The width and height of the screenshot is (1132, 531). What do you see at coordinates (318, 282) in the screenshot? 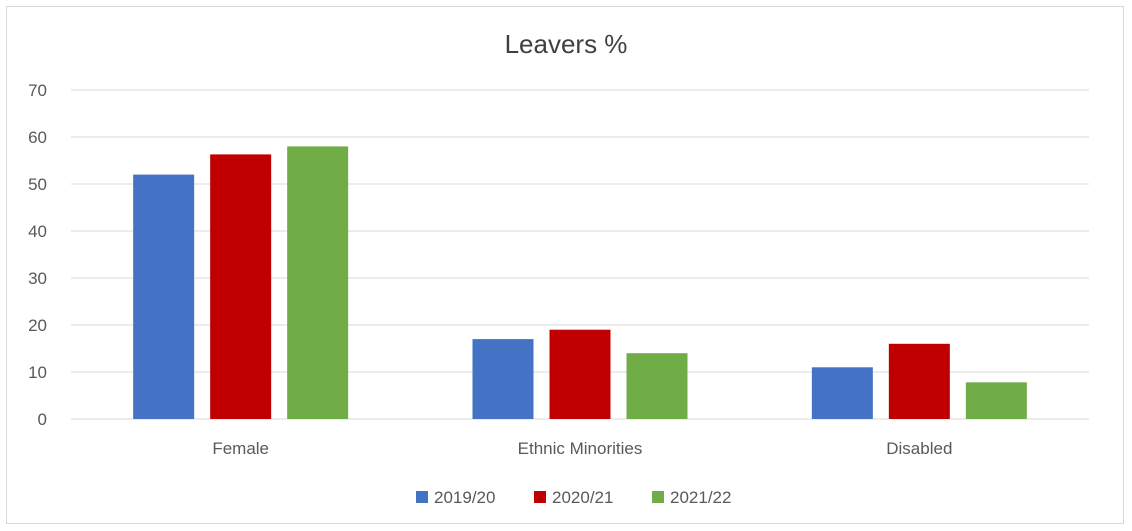
I see `bar-2021-22-female` at bounding box center [318, 282].